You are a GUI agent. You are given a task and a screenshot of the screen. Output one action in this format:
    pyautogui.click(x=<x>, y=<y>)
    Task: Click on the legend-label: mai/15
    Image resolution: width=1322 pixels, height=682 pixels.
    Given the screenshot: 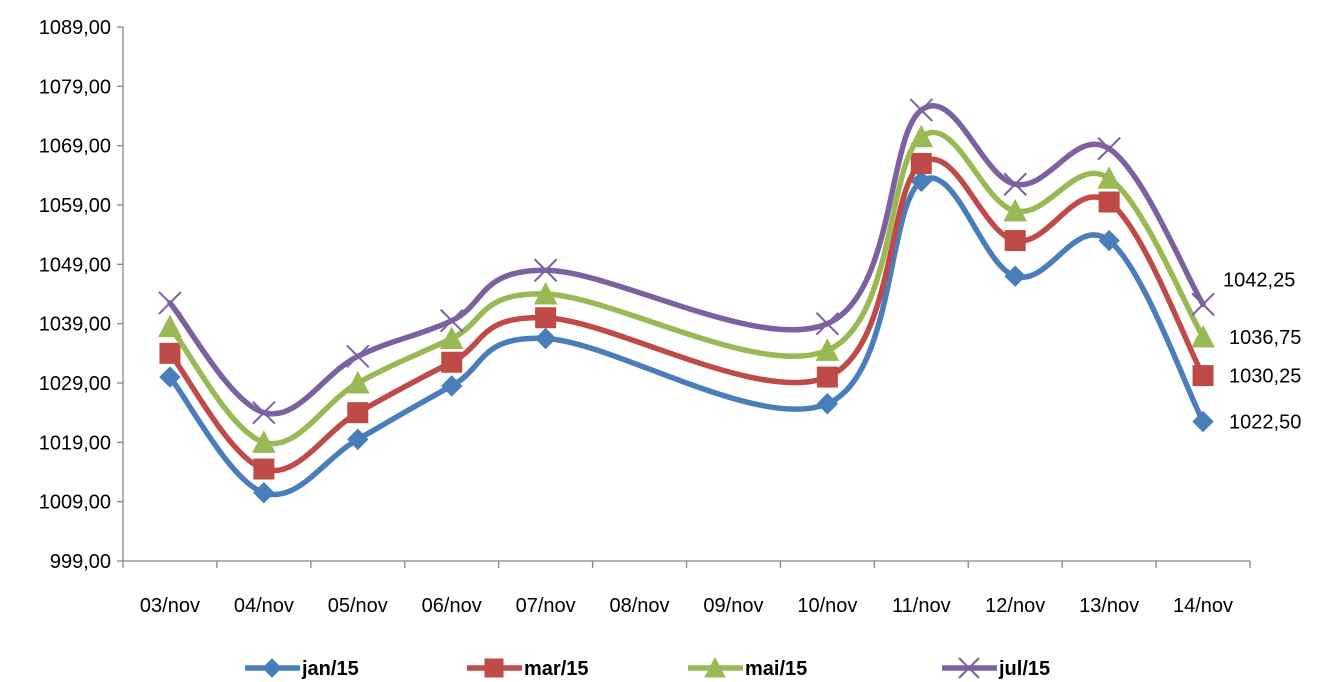 What is the action you would take?
    pyautogui.click(x=776, y=669)
    